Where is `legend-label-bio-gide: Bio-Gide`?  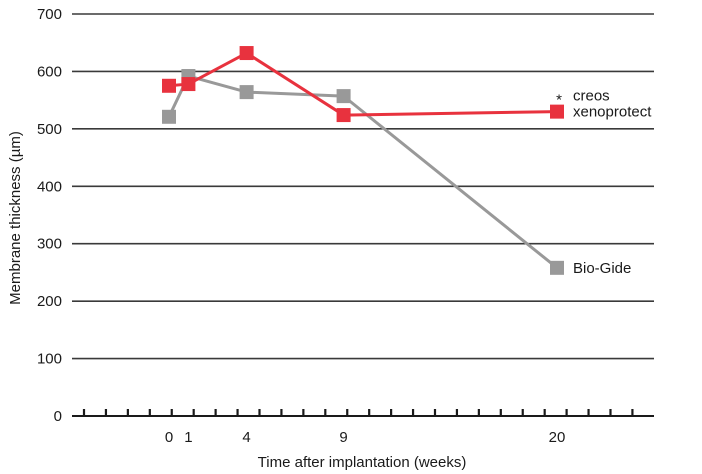
legend-label-bio-gide: Bio-Gide is located at coordinates (602, 268).